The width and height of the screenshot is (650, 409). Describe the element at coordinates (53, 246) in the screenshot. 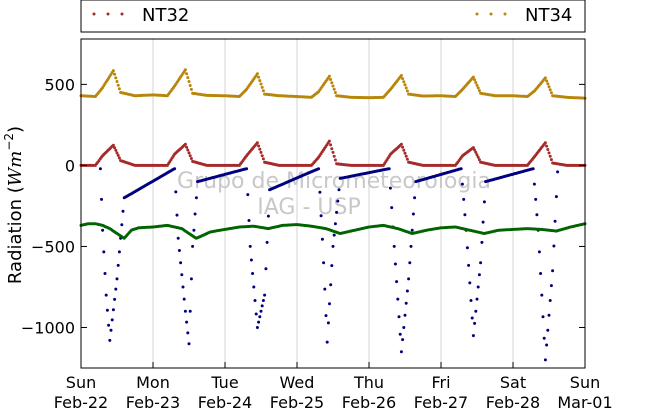

I see `y-tick-label-2: −500` at that location.